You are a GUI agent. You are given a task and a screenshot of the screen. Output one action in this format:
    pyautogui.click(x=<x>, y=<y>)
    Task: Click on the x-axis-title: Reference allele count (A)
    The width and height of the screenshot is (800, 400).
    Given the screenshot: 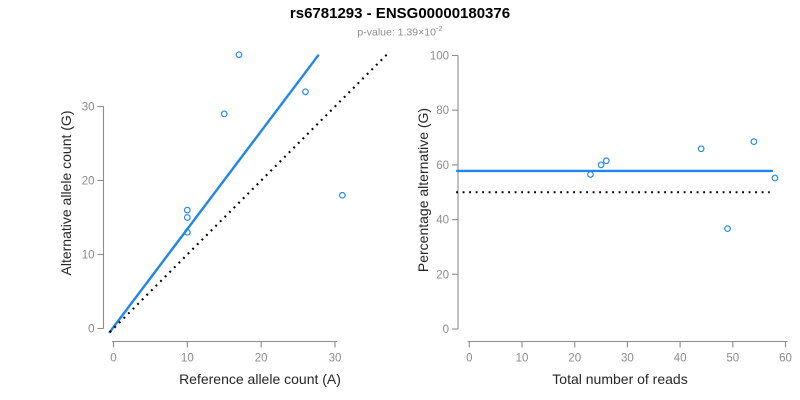 What is the action you would take?
    pyautogui.click(x=260, y=379)
    